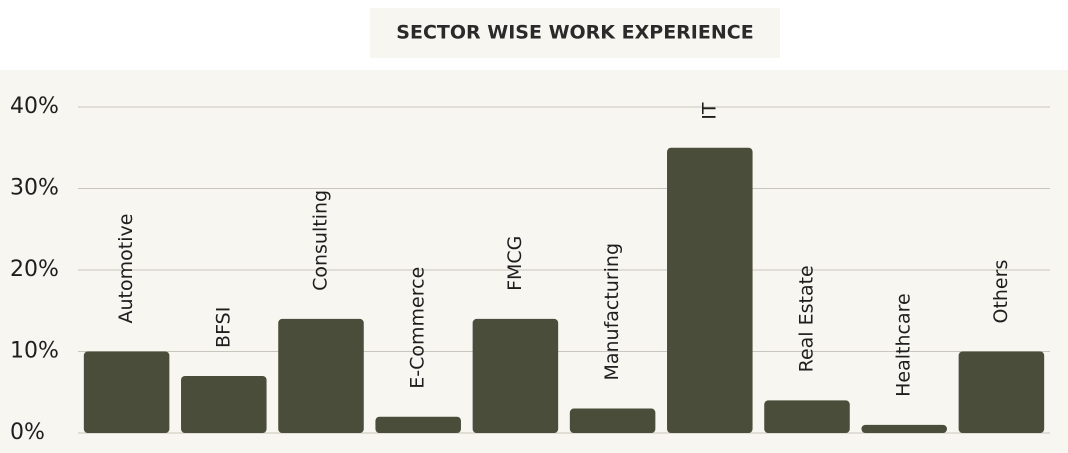 This screenshot has width=1068, height=453. Describe the element at coordinates (34, 269) in the screenshot. I see `y-tick-label: 20%` at that location.